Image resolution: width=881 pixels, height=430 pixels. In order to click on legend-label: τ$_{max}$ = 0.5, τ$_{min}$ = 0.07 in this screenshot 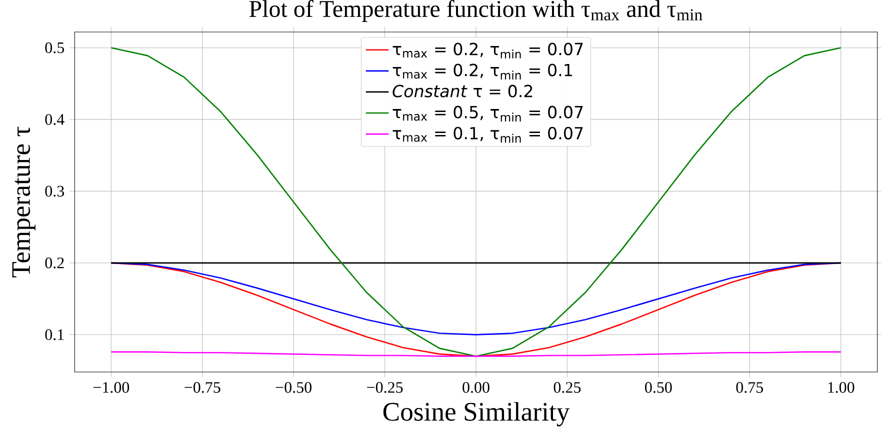, I will do `click(487, 114)`.